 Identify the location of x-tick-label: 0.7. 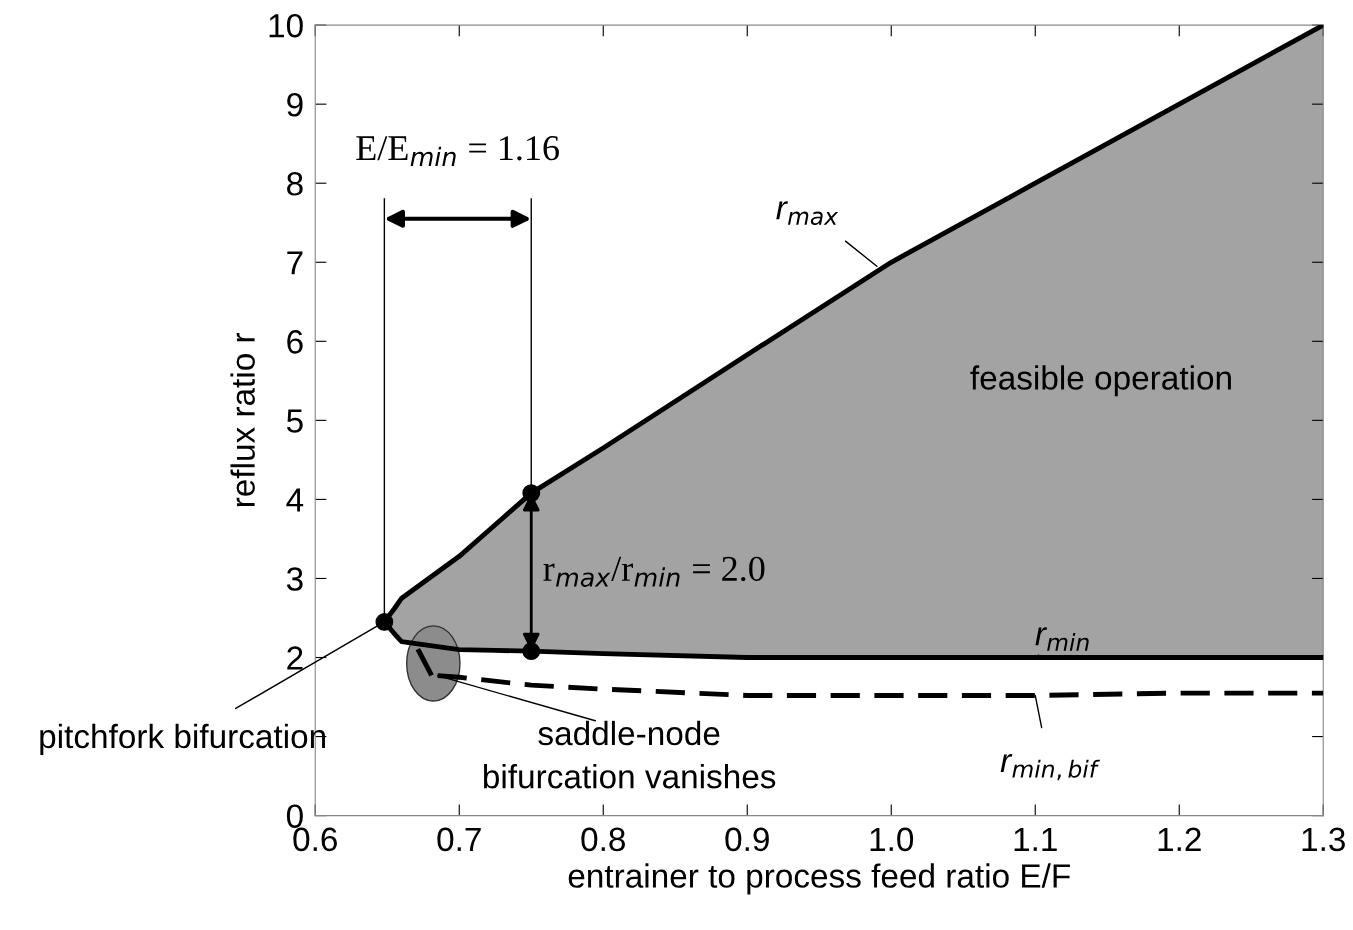
(459, 839).